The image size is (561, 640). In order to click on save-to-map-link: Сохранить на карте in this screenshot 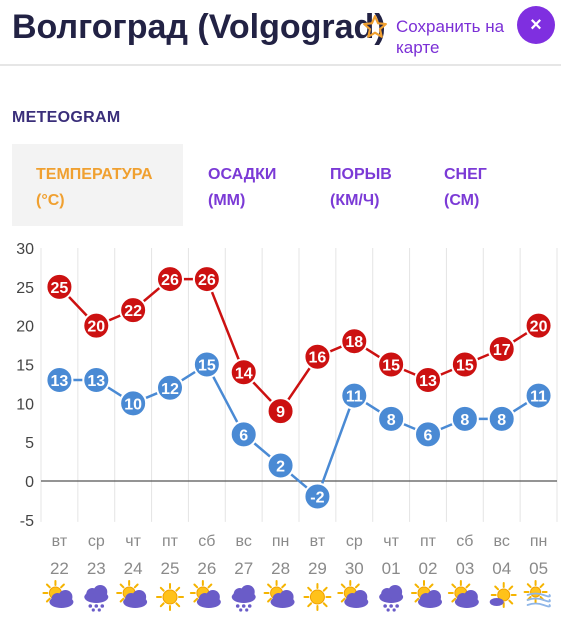, I will do `click(450, 37)`.